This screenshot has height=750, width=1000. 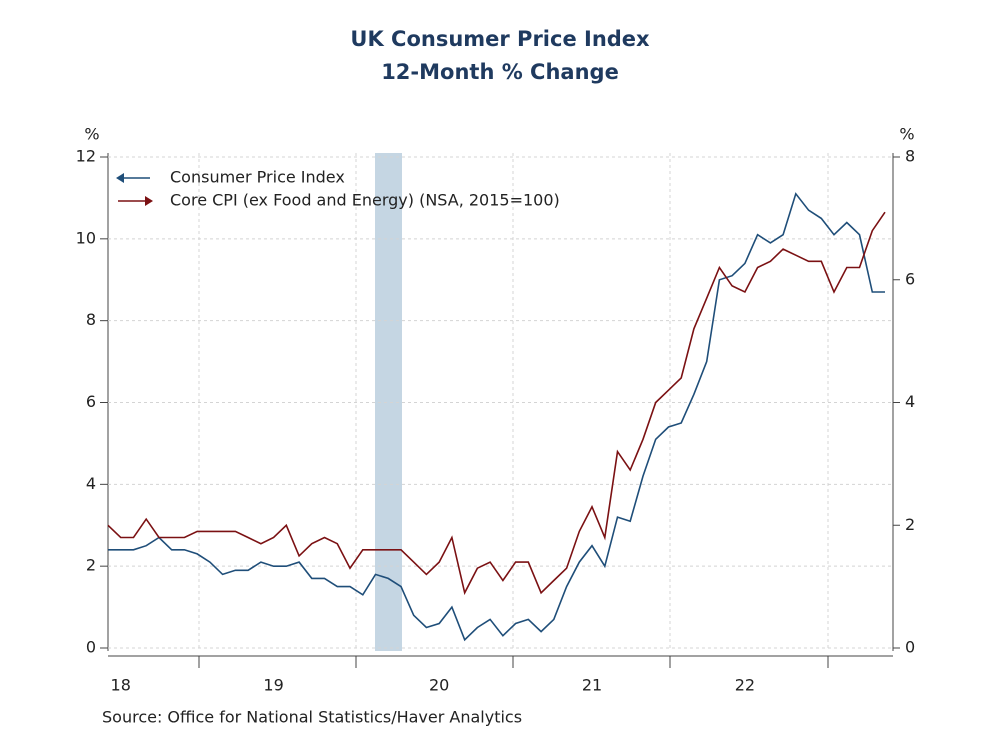 I want to click on y-tick-label: 12, so click(x=86, y=156).